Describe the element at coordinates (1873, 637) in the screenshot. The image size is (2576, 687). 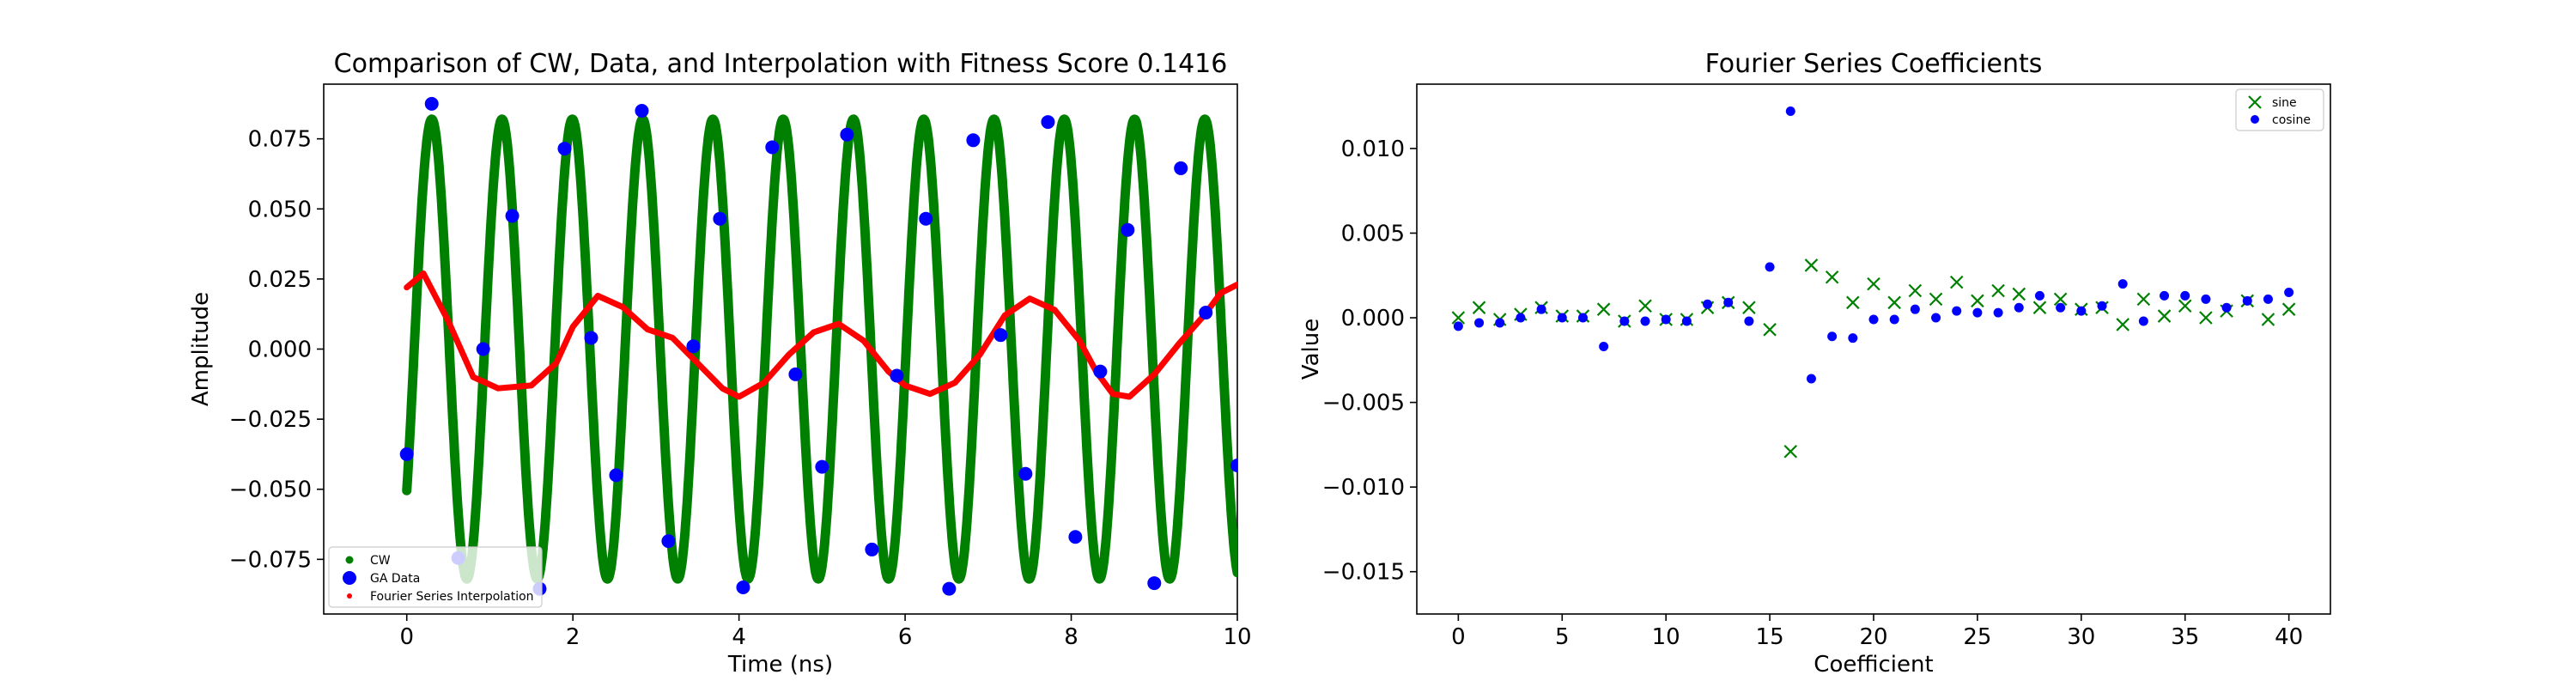
I see `x-tick-label: 20` at that location.